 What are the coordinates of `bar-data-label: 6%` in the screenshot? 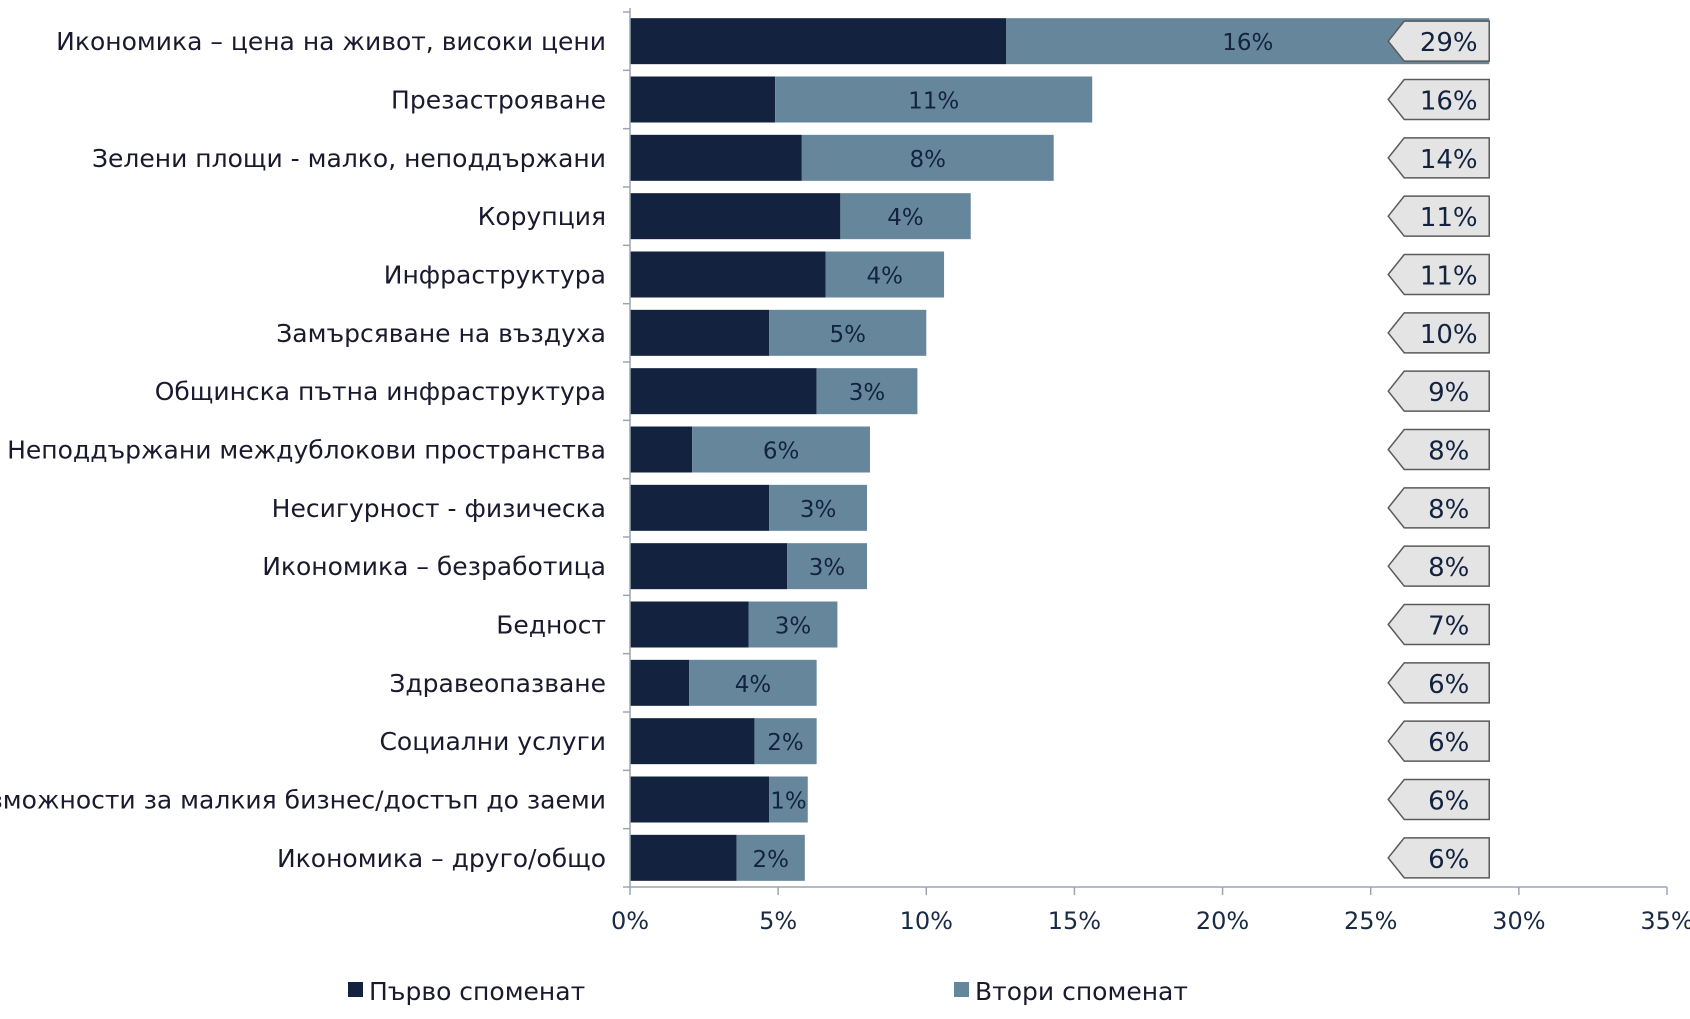 It's located at (781, 452).